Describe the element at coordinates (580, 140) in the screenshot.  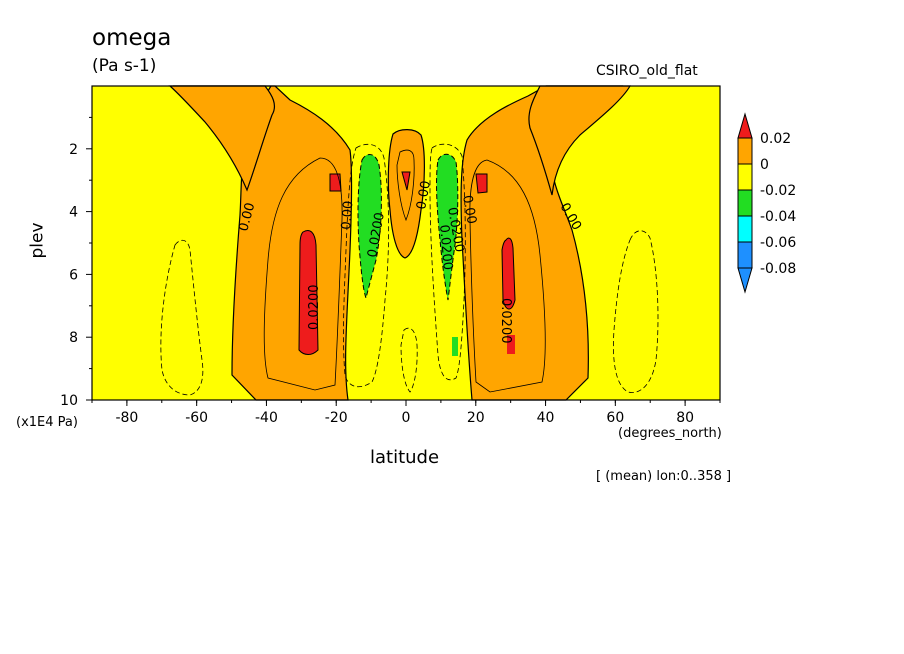
I see `positive-region-top-right` at that location.